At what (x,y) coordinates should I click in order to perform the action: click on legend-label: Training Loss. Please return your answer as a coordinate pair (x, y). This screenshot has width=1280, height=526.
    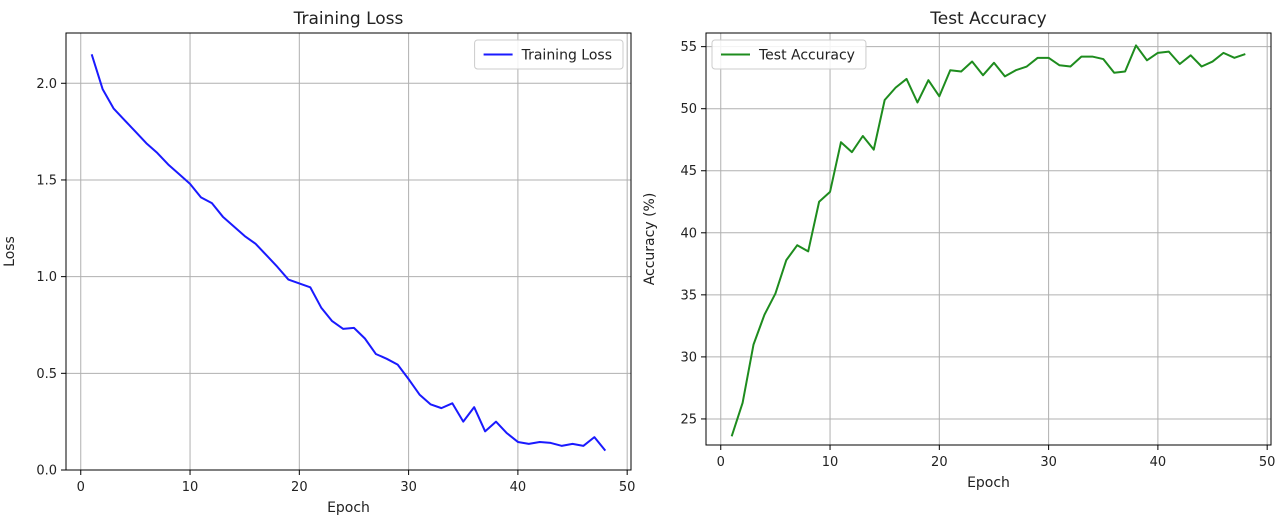
    Looking at the image, I should click on (566, 56).